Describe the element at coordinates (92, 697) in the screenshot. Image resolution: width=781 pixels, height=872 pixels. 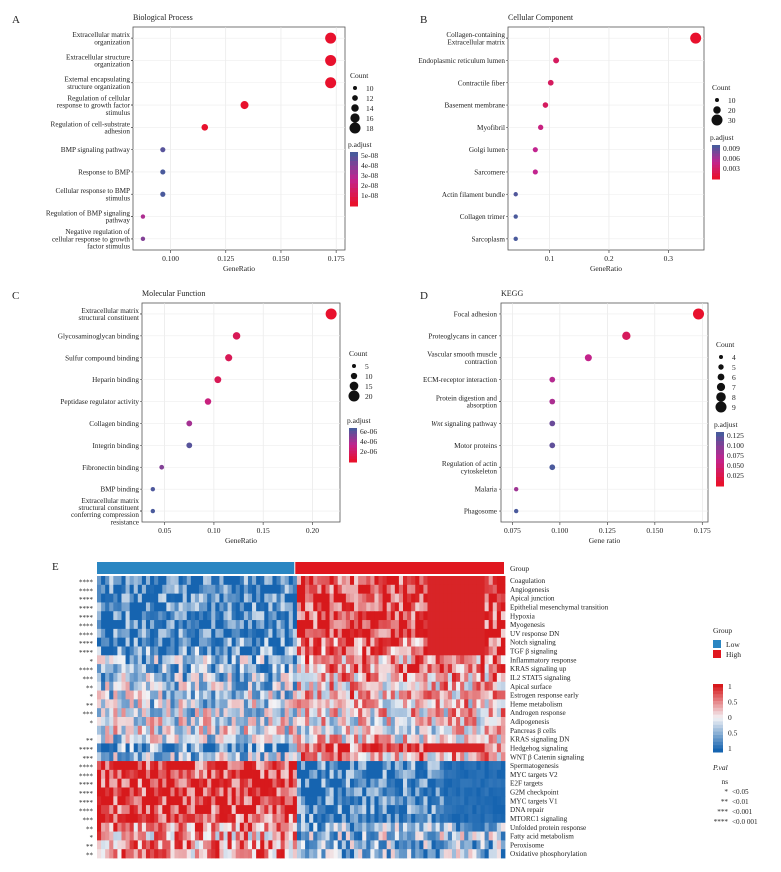
I see `significance-mark: *` at that location.